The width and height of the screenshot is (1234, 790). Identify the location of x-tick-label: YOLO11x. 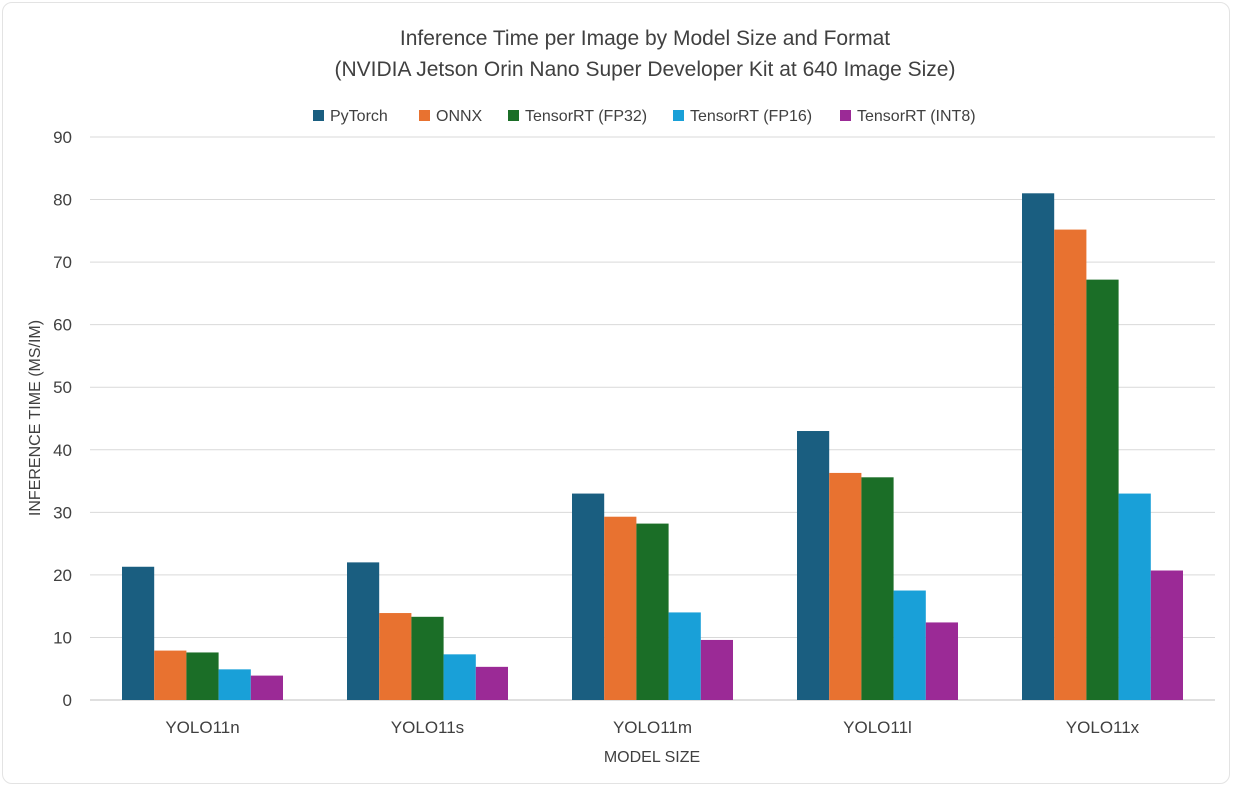
(1103, 727).